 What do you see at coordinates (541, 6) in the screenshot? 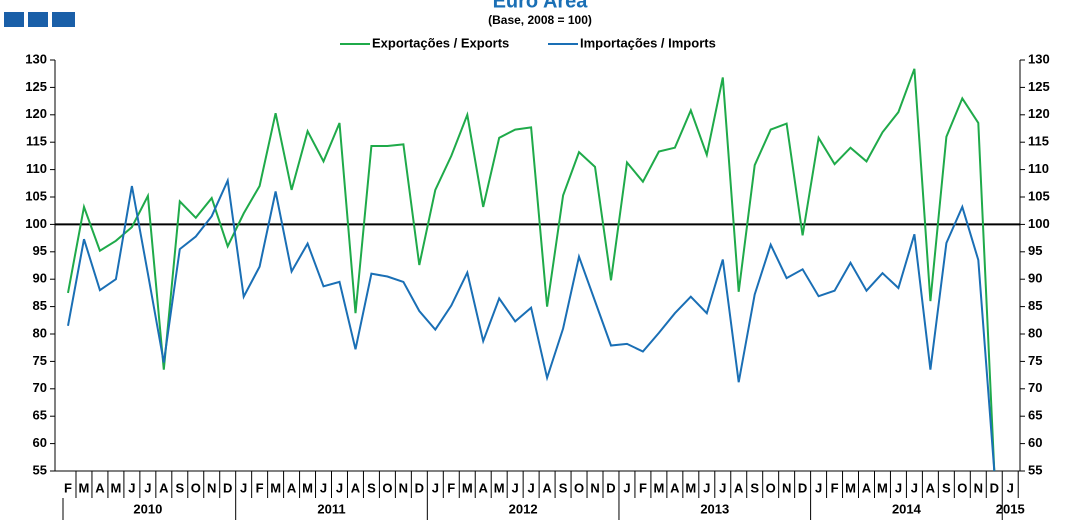
I see `chart-title: Euro Area` at bounding box center [541, 6].